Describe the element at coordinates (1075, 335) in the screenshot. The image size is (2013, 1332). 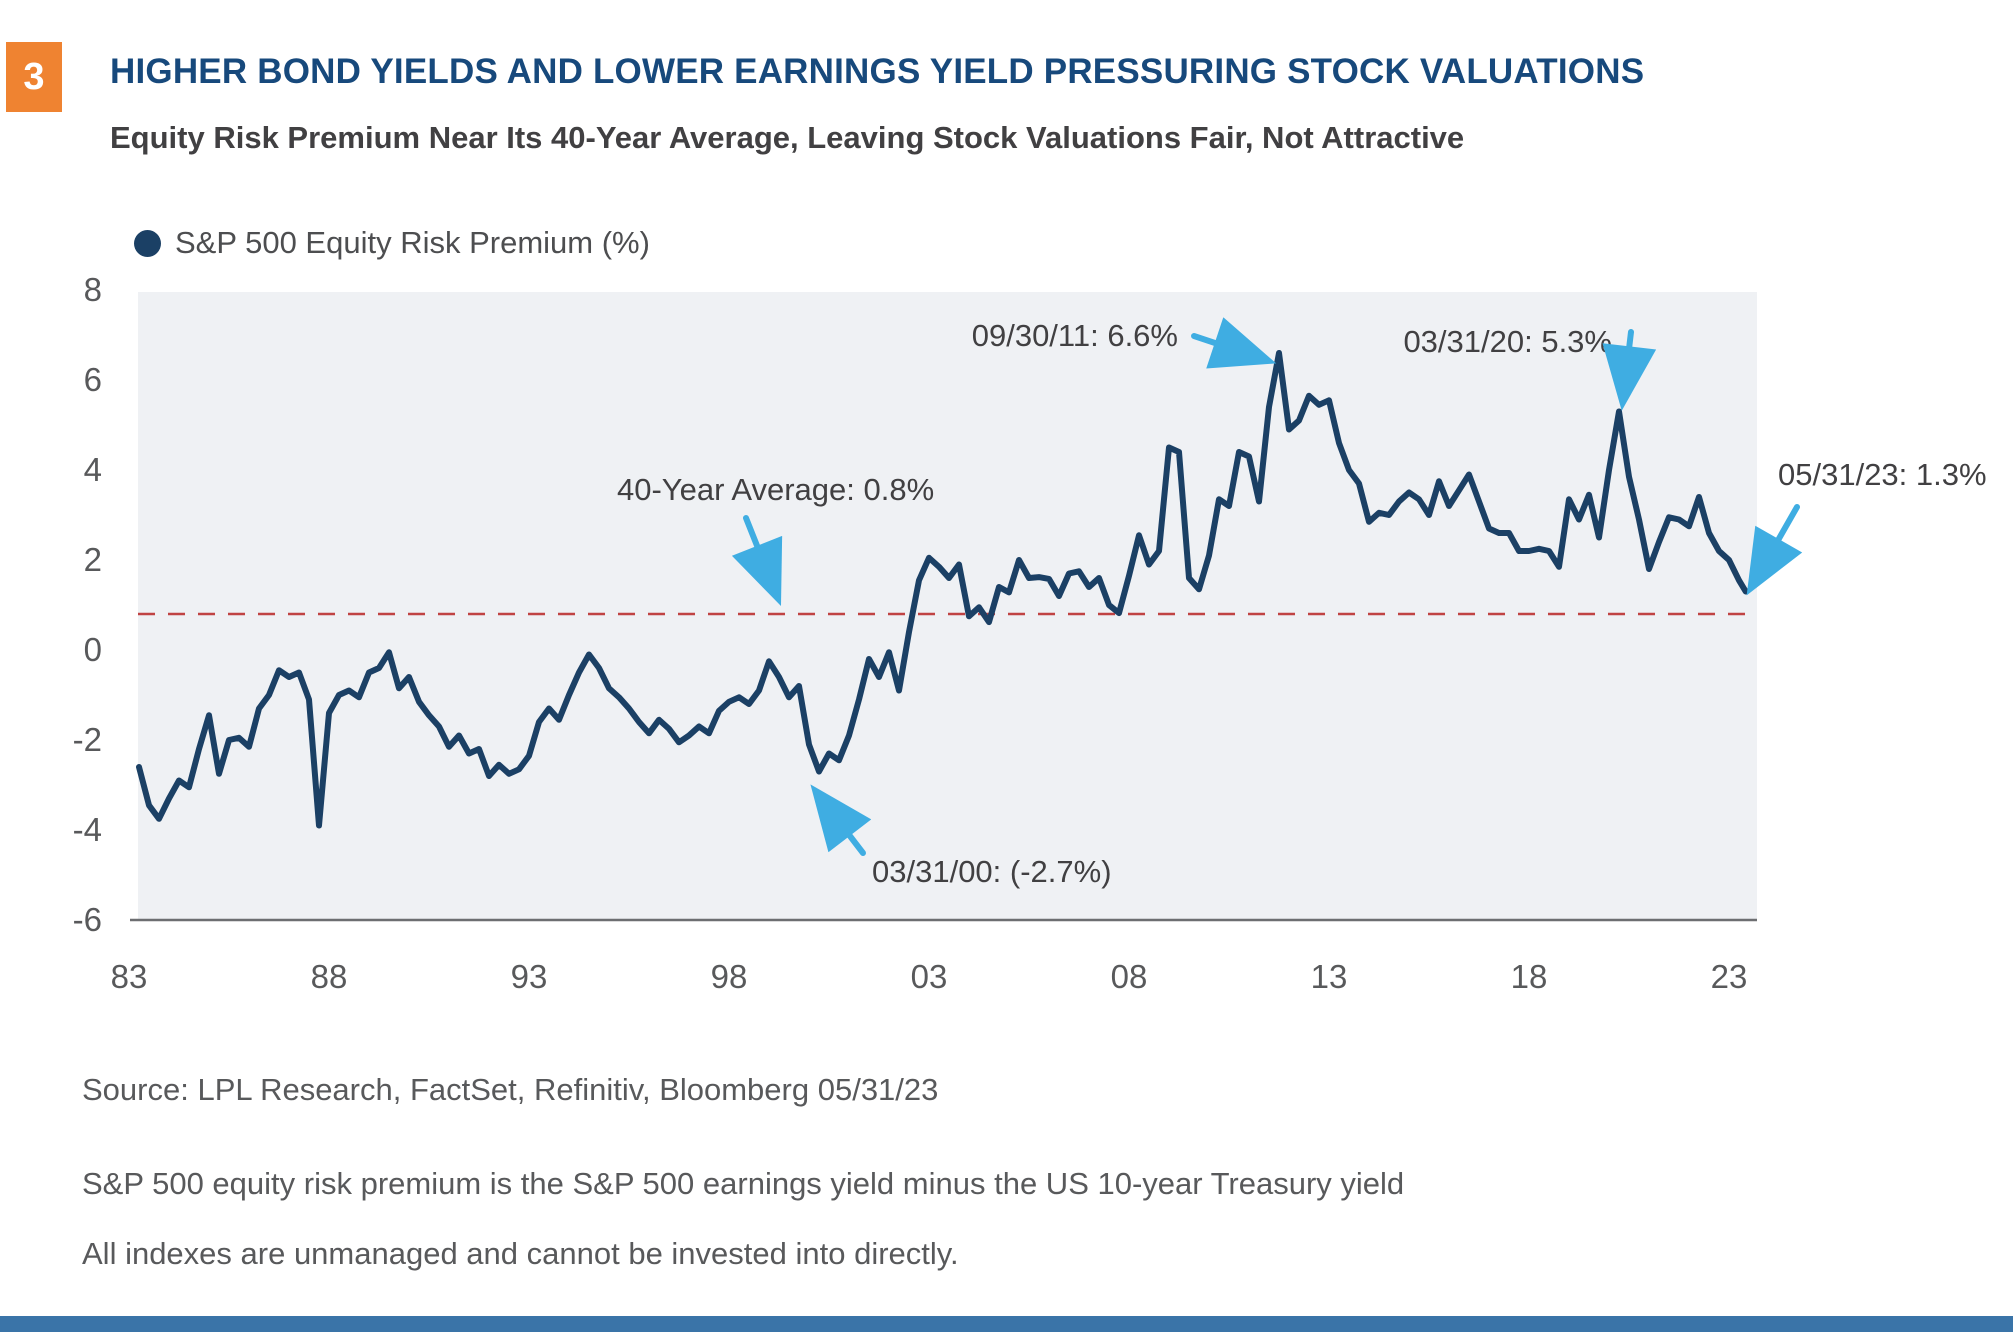
I see `annotation-label: 09/30/11: 6.6%` at that location.